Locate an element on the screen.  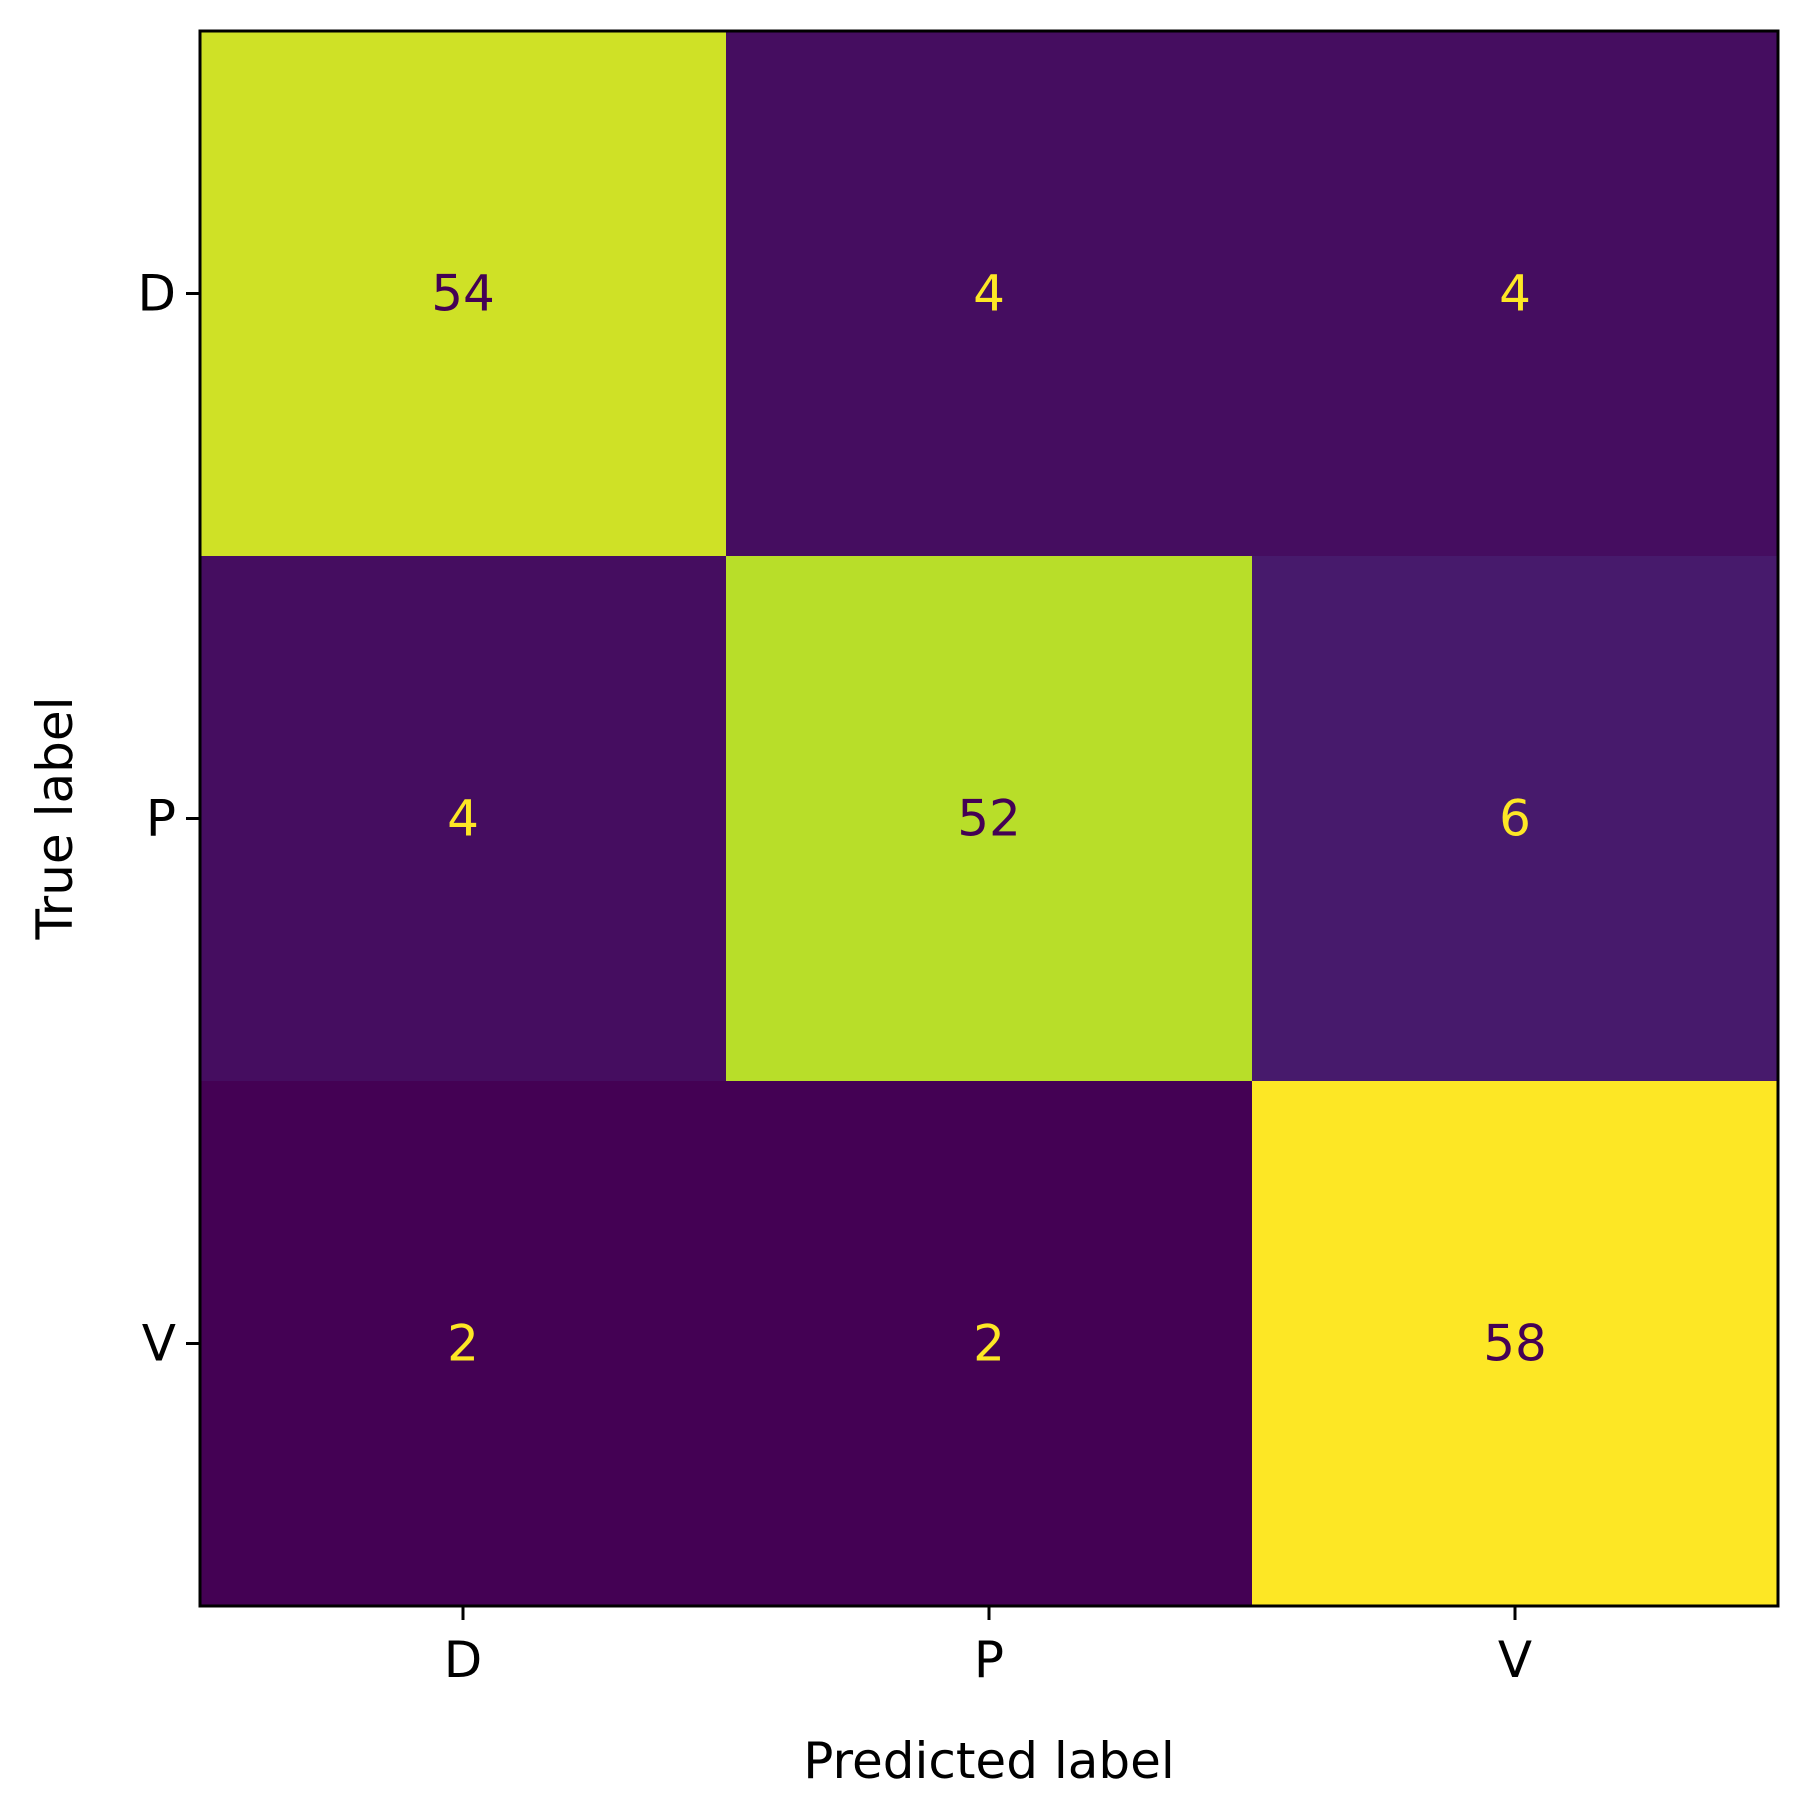
cell-value-V-P: 2 is located at coordinates (989, 1344).